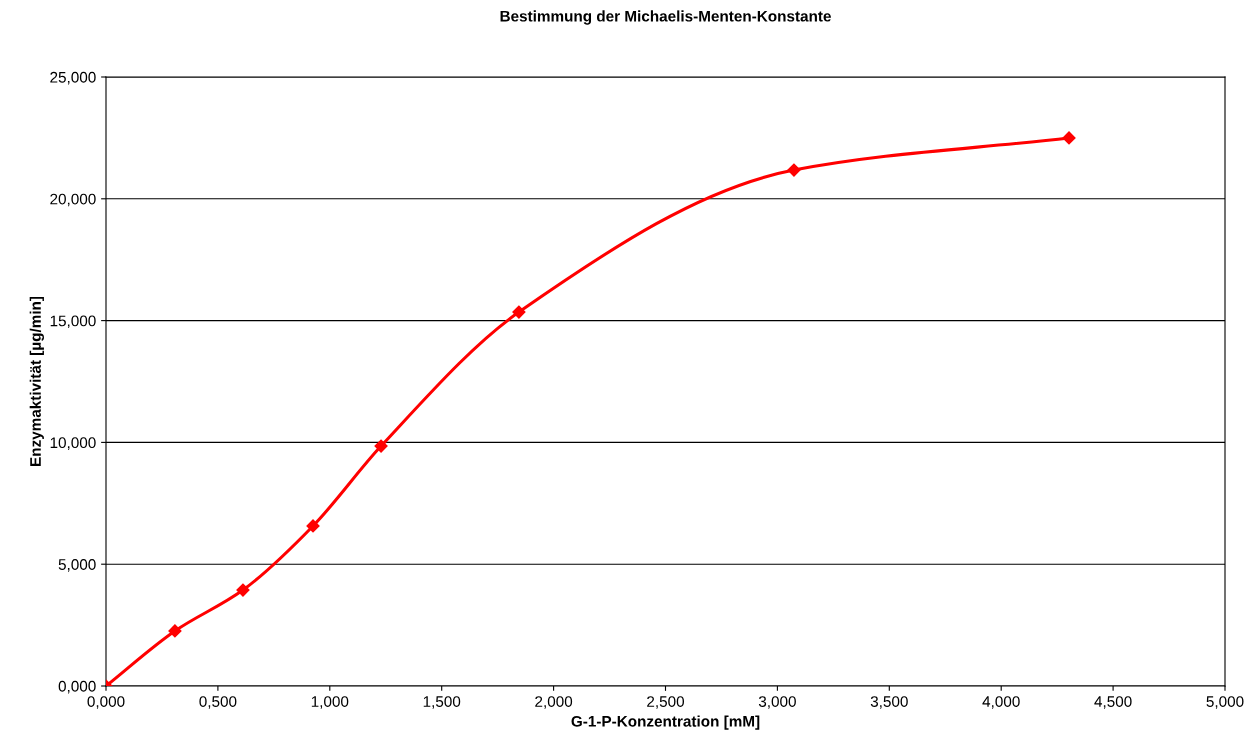 The image size is (1256, 751). What do you see at coordinates (77, 687) in the screenshot?
I see `y-tick-label: 0,000` at bounding box center [77, 687].